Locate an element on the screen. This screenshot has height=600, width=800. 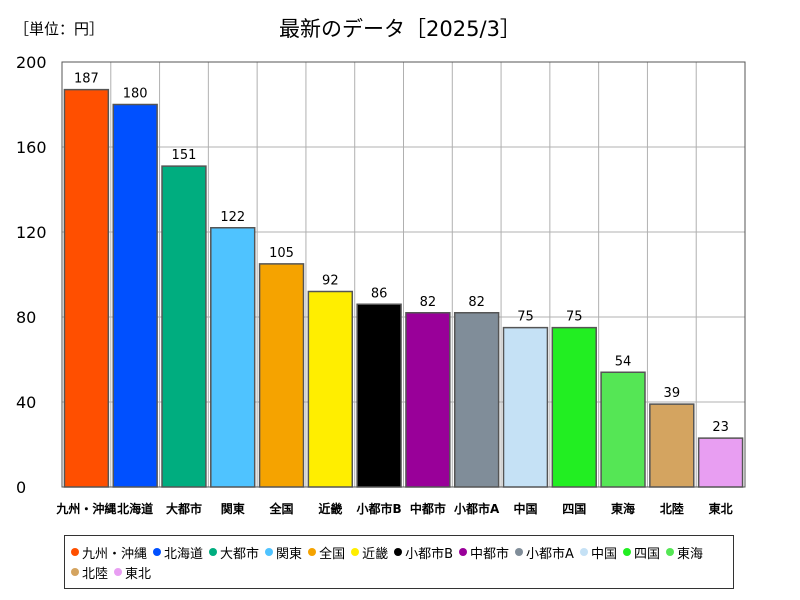
legend-label: 東北 is located at coordinates (138, 574).